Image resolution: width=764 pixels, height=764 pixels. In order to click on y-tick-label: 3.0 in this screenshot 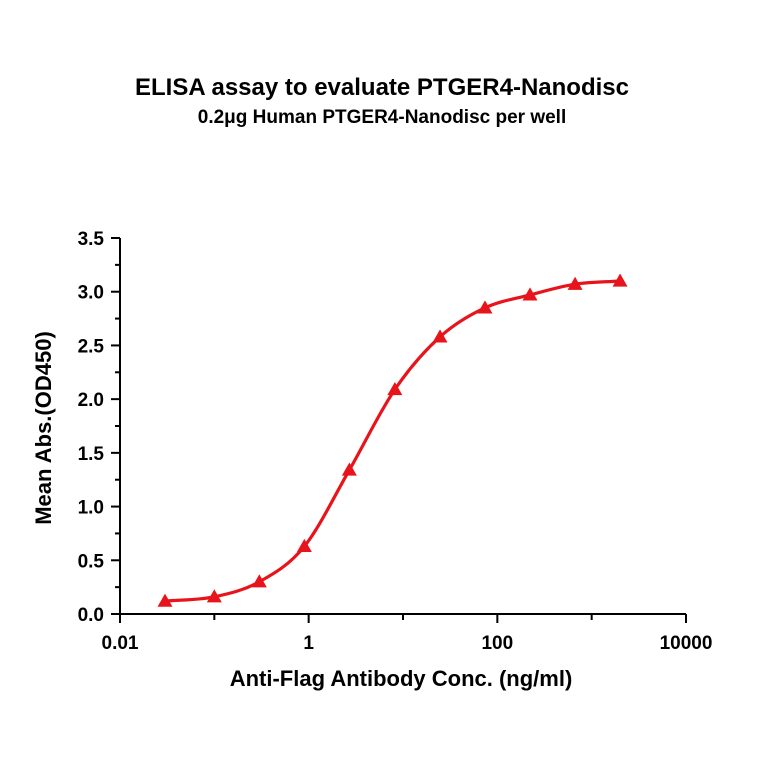, I will do `click(91, 293)`.